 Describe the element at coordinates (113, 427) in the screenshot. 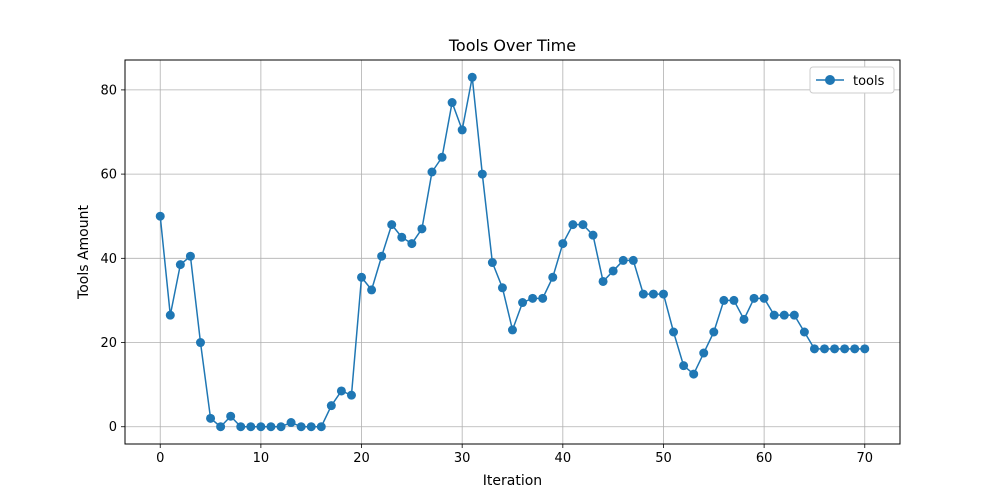

I see `y-tick-label: 0` at that location.